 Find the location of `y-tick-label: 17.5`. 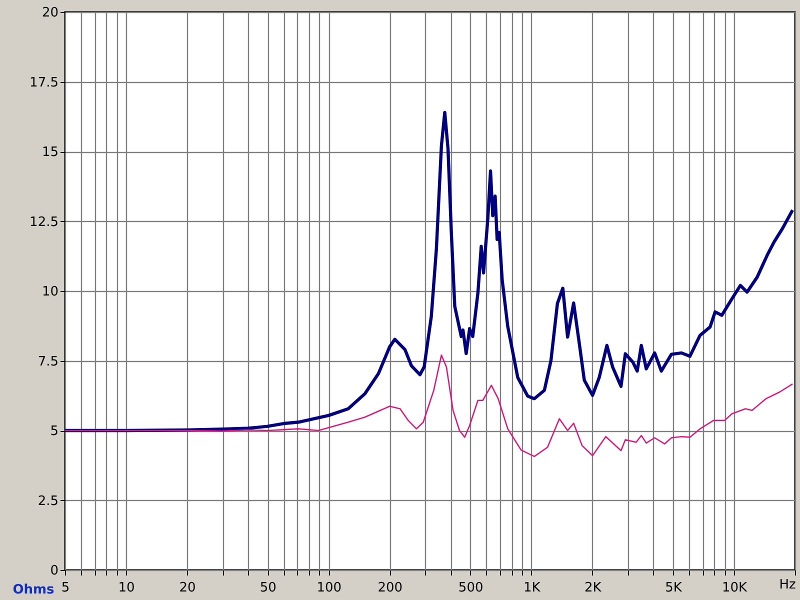

y-tick-label: 17.5 is located at coordinates (44, 82).